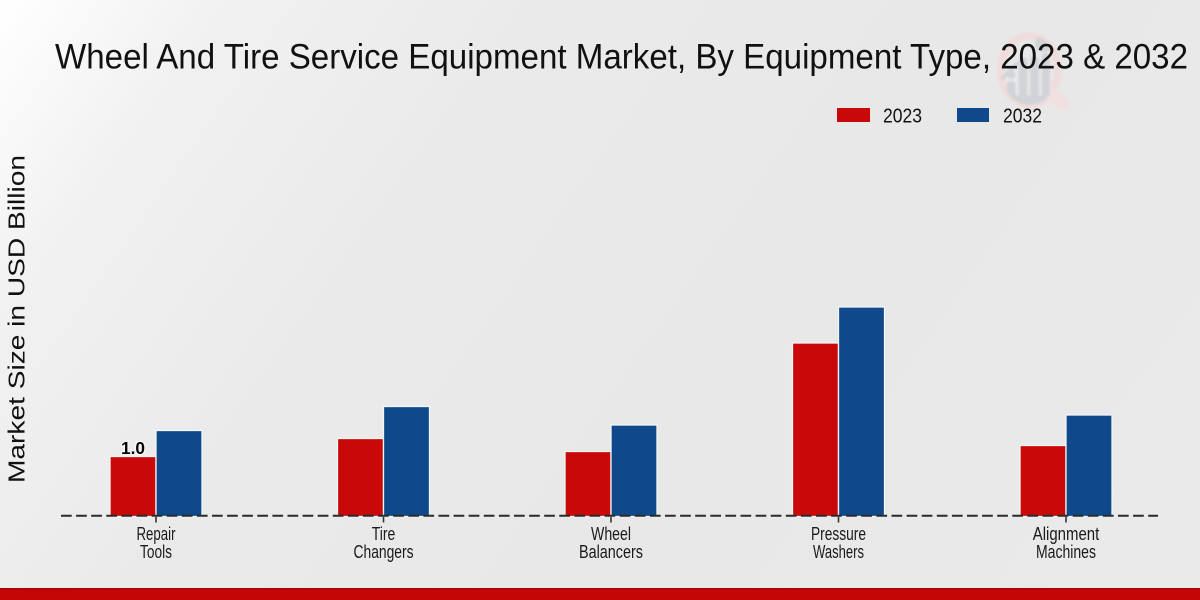 The height and width of the screenshot is (600, 1200). Describe the element at coordinates (384, 552) in the screenshot. I see `svg-text: Changers` at that location.